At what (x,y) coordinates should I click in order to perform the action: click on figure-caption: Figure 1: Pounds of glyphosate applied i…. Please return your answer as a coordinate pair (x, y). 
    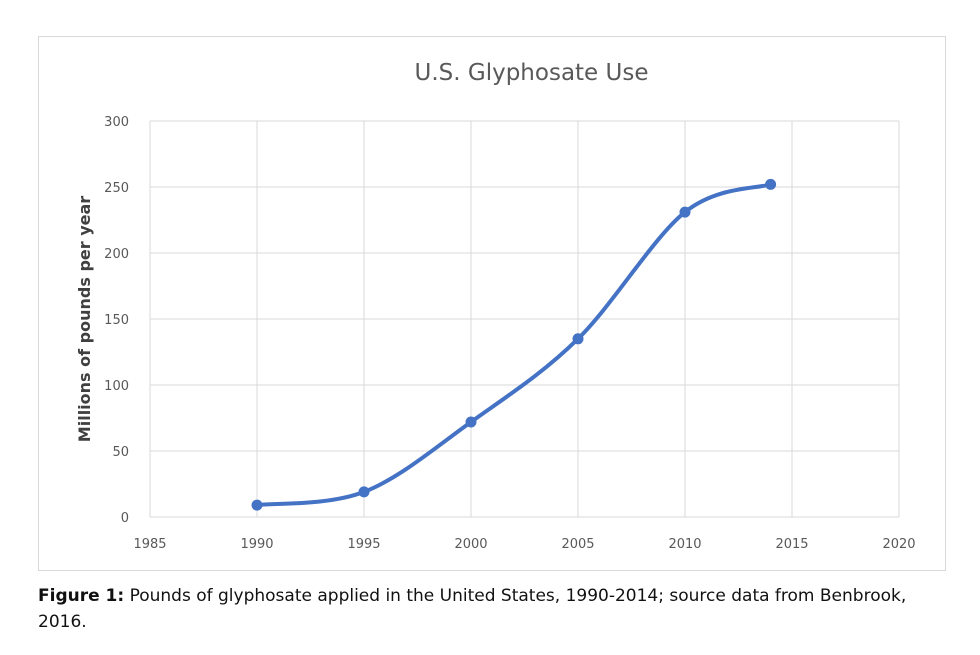
    Looking at the image, I should click on (493, 609).